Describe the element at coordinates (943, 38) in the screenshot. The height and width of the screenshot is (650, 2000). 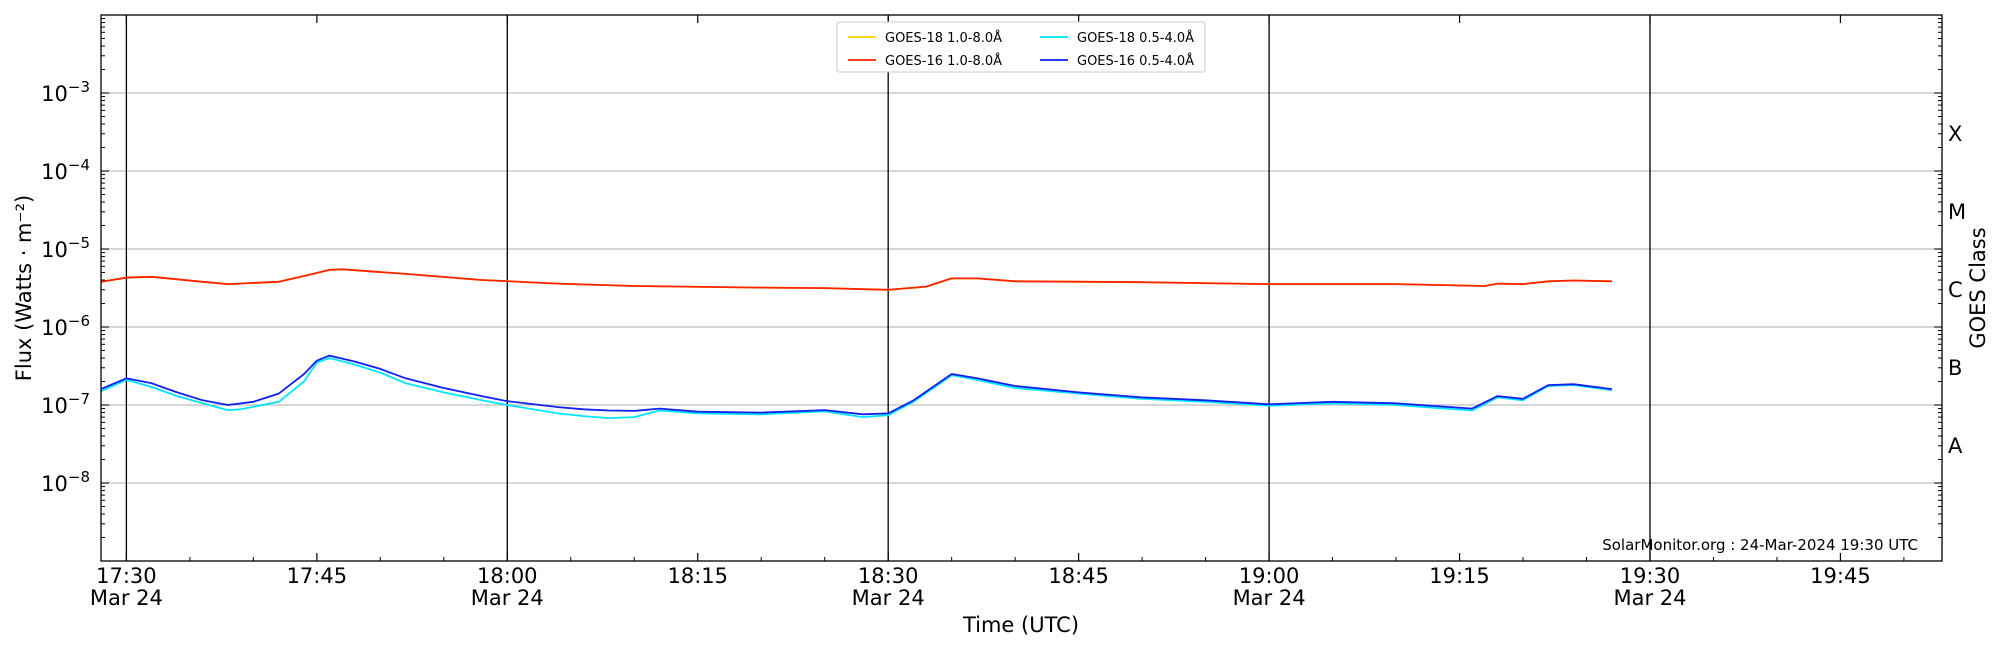
I see `legend-label: GOES-18 1.0-8.0Å` at that location.